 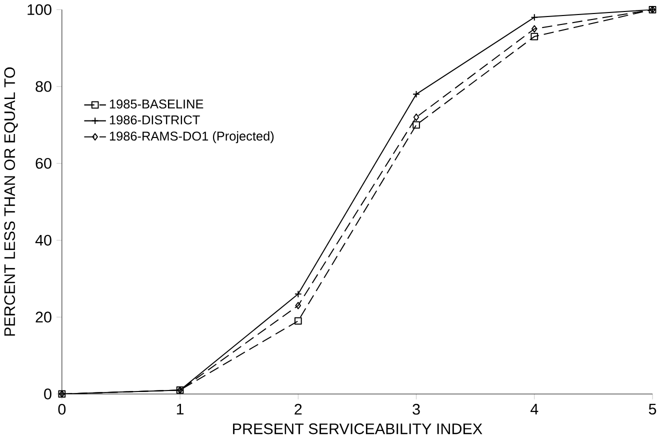 What do you see at coordinates (44, 86) in the screenshot?
I see `y-tick-label: 80` at bounding box center [44, 86].